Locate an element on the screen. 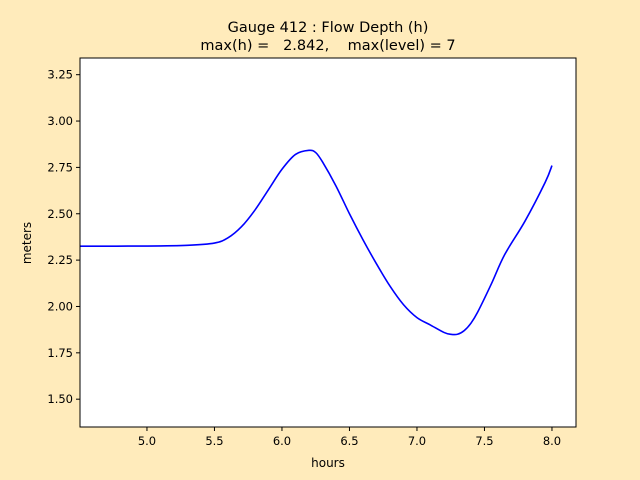  y-tick-label: 2.00 is located at coordinates (60, 306).